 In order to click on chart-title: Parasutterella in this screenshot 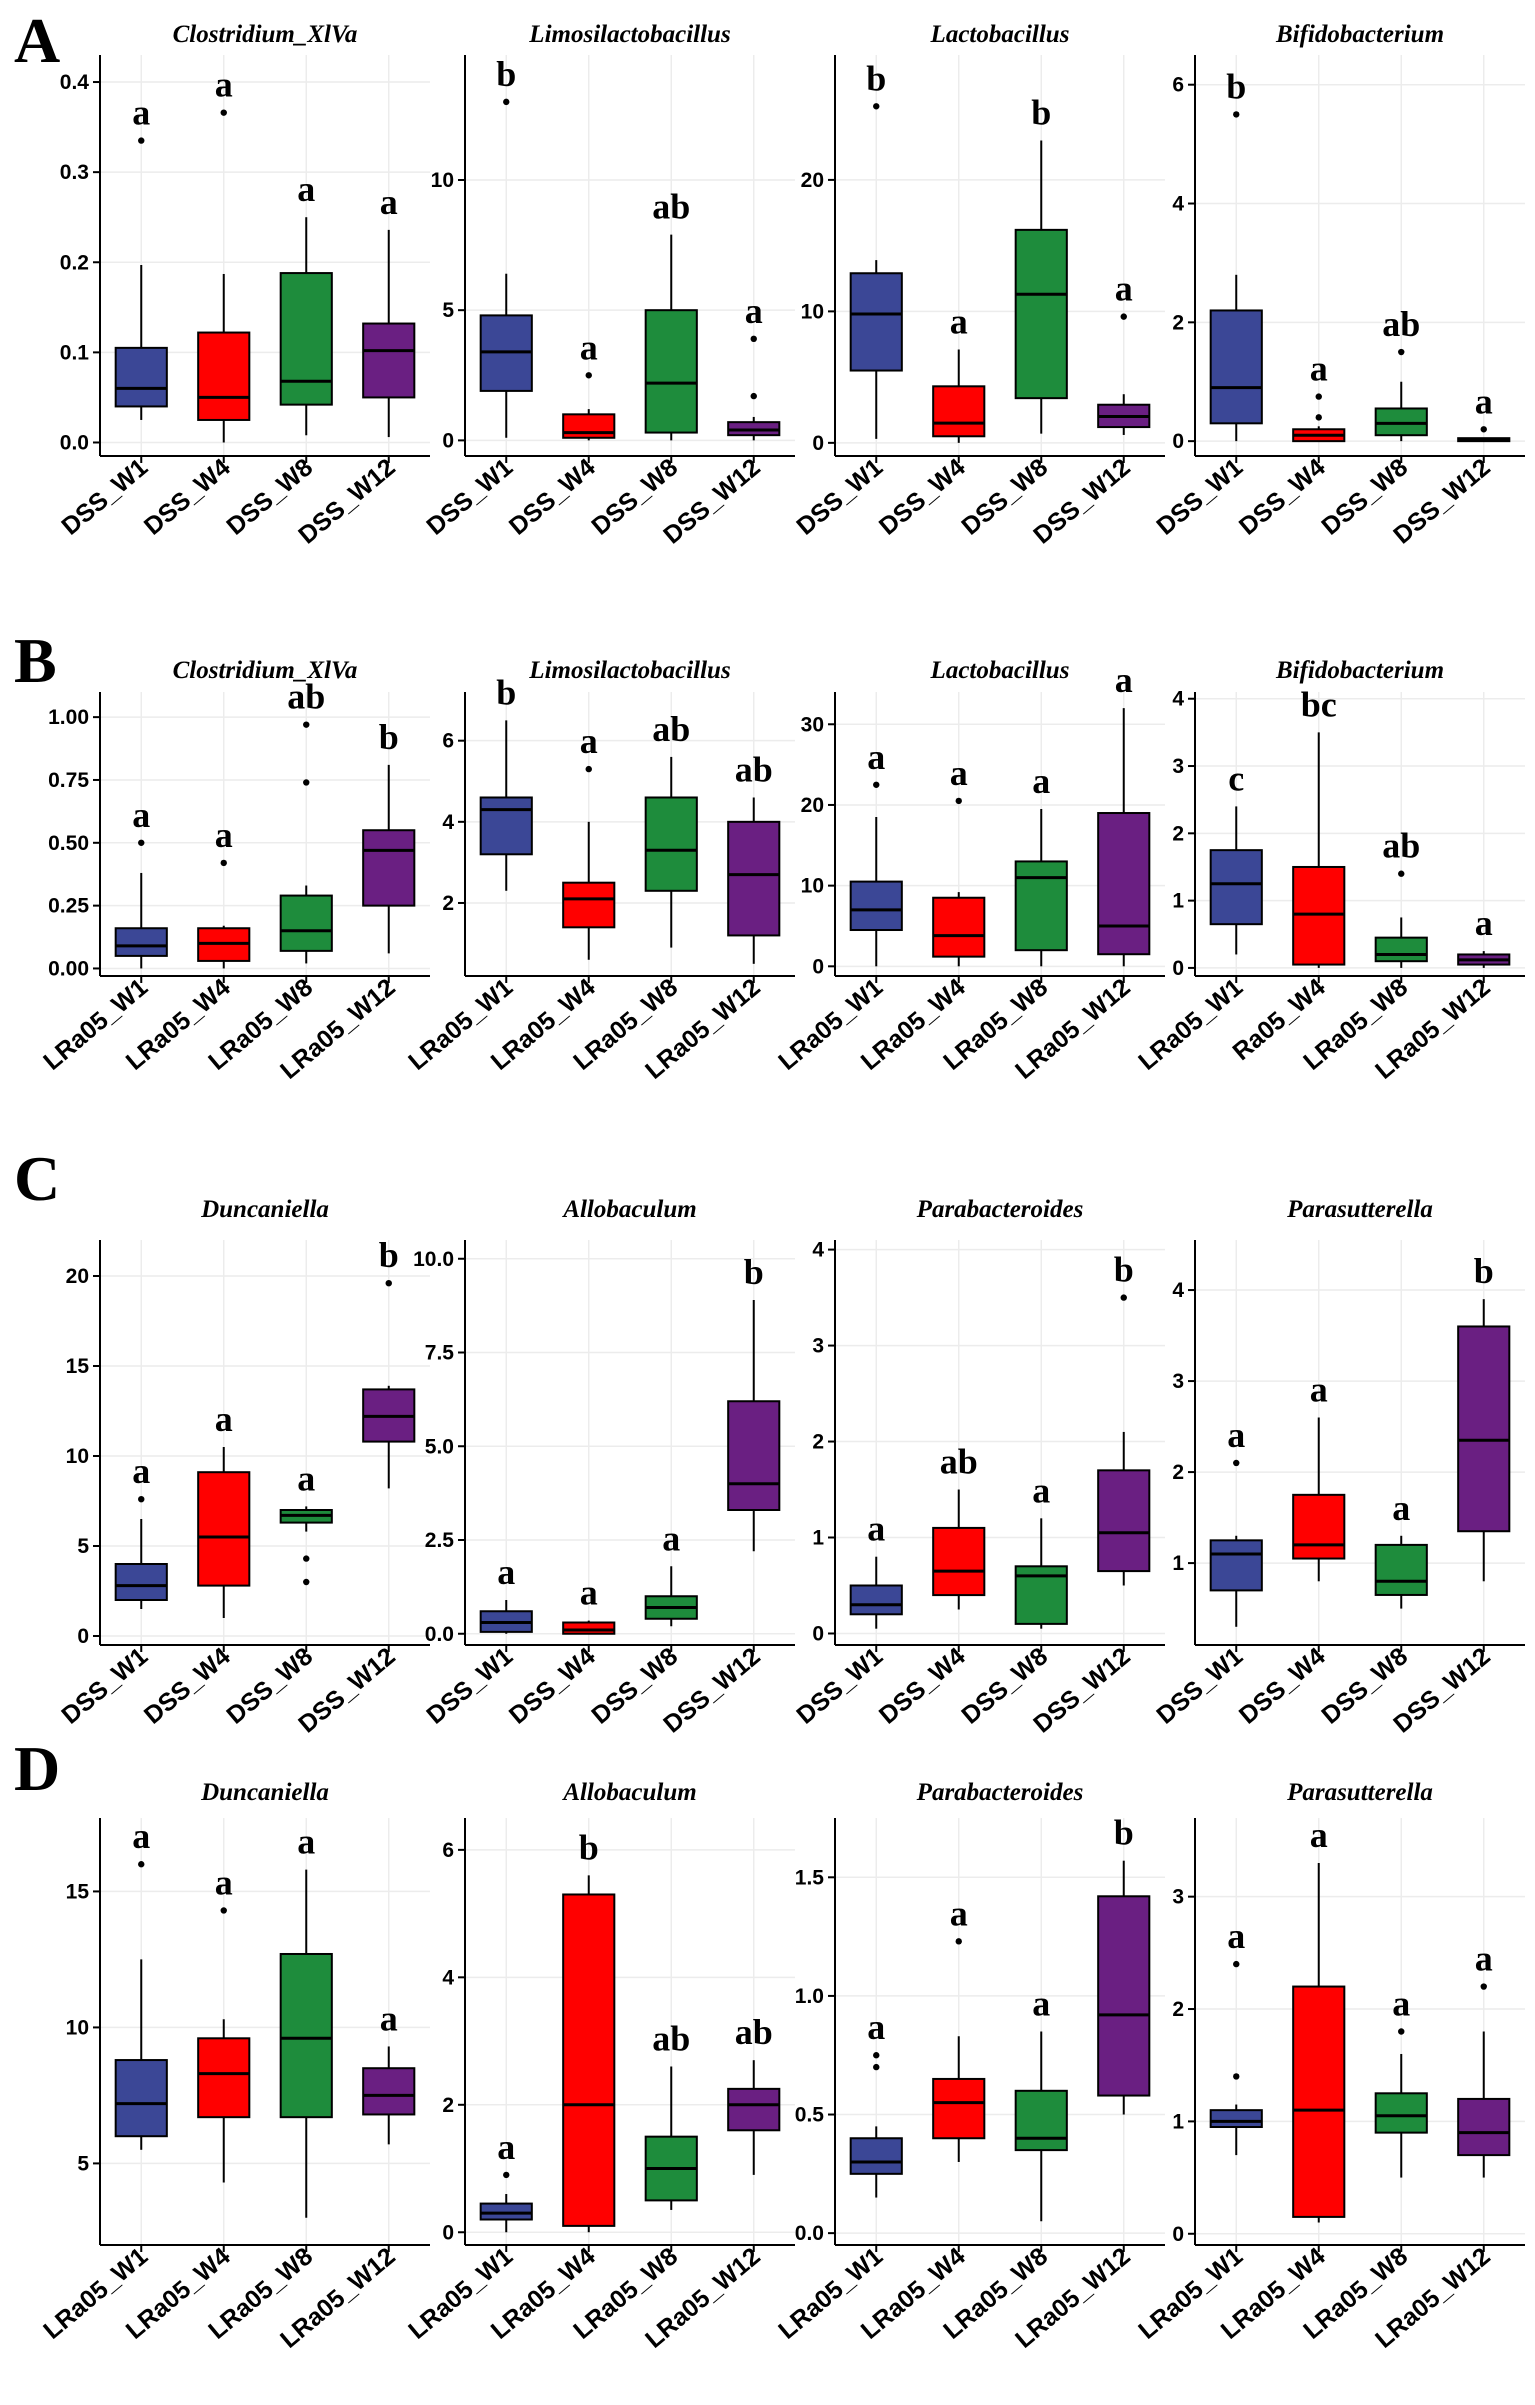, I will do `click(1359, 1792)`.